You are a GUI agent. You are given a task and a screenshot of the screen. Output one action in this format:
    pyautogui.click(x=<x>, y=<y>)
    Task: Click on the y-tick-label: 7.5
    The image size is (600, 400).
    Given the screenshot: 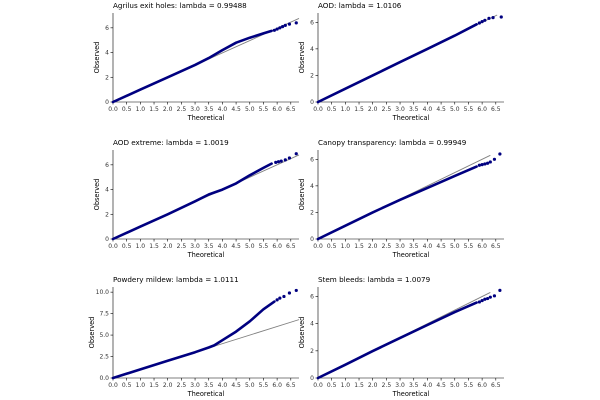 What is the action you would take?
    pyautogui.click(x=104, y=314)
    